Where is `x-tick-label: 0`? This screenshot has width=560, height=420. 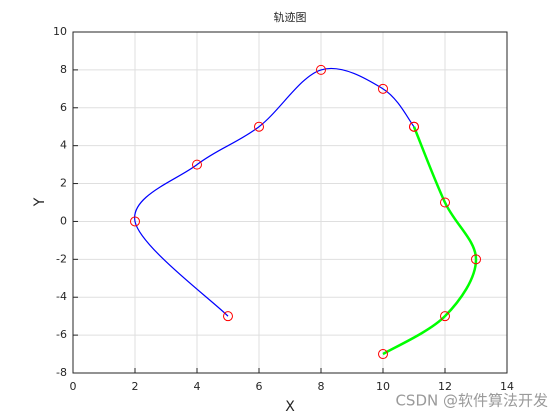 x-tick-label: 0 is located at coordinates (73, 386).